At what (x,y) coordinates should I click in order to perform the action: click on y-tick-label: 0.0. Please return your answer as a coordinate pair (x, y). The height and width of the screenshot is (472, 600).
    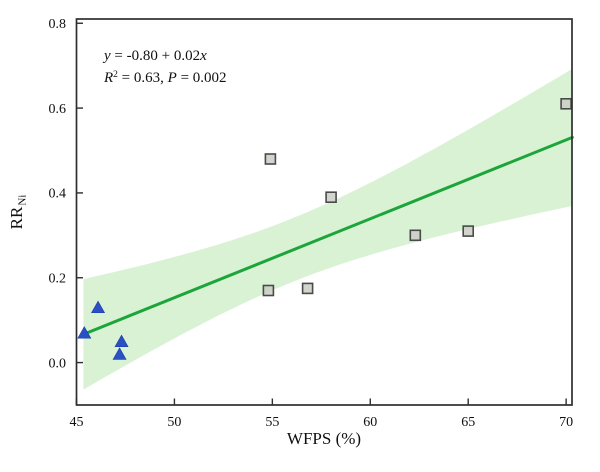
    Looking at the image, I should click on (58, 363).